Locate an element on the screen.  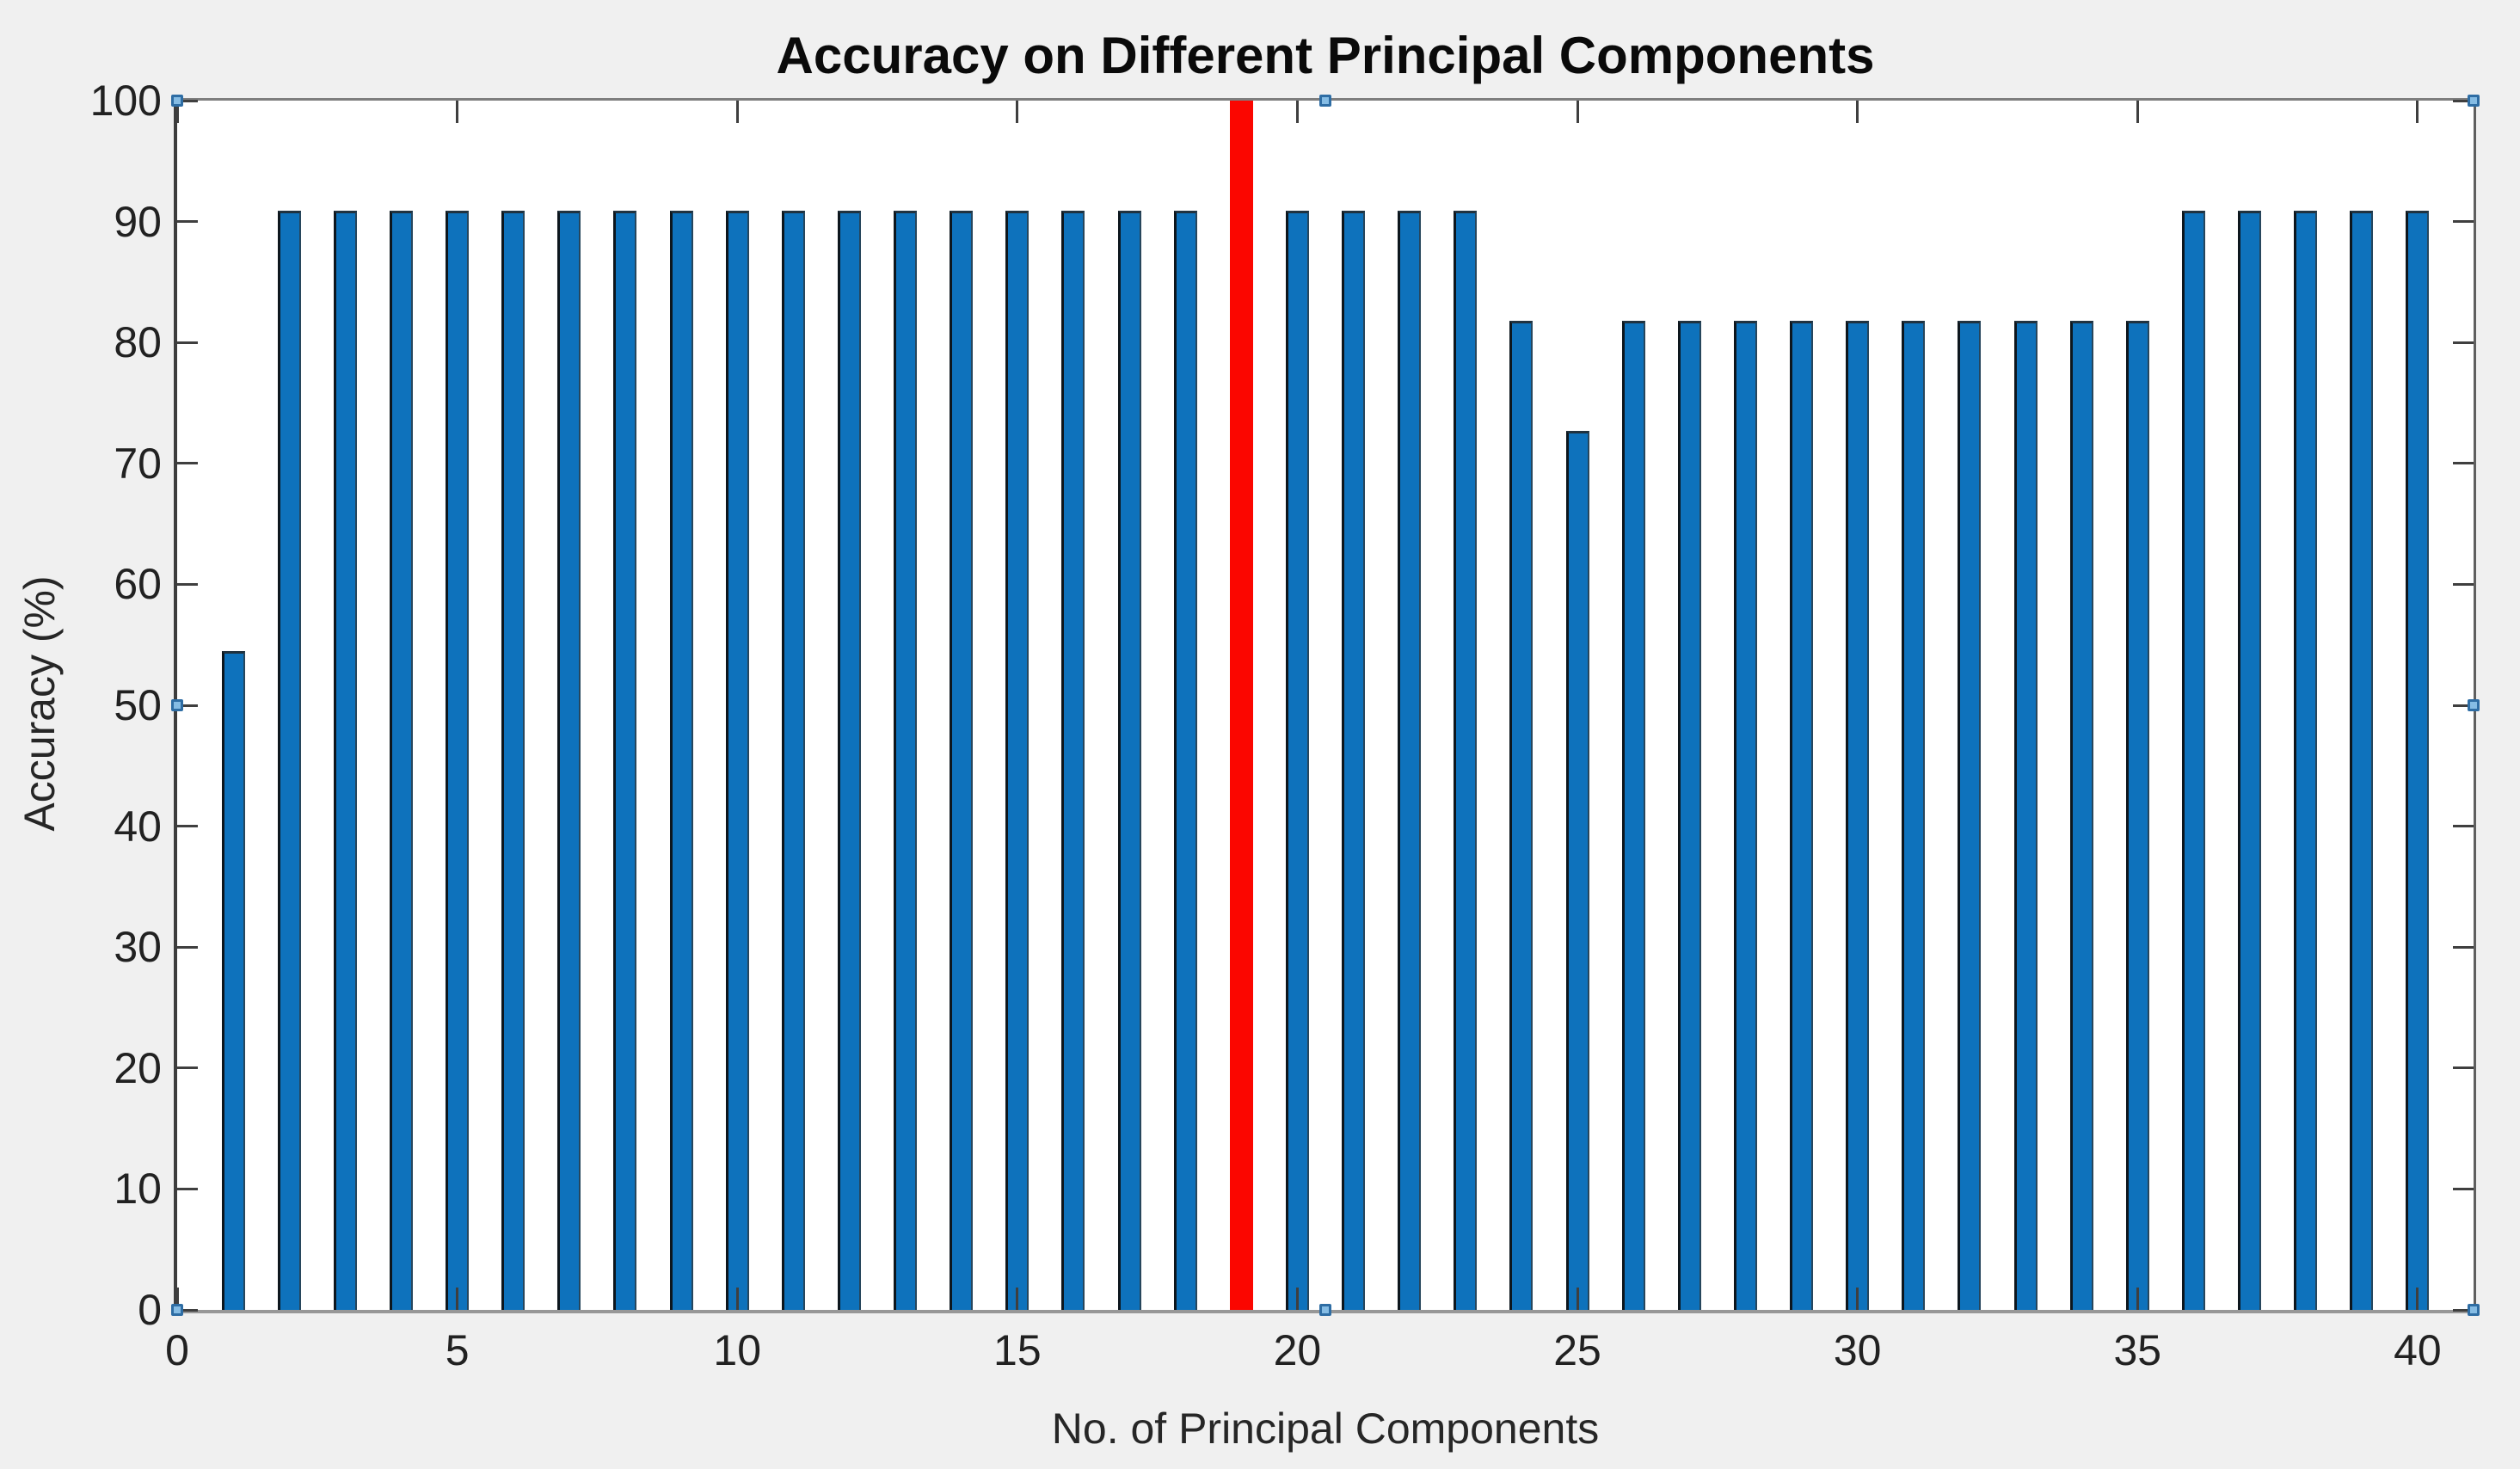
selection-handle-bottom-middle is located at coordinates (1325, 1310).